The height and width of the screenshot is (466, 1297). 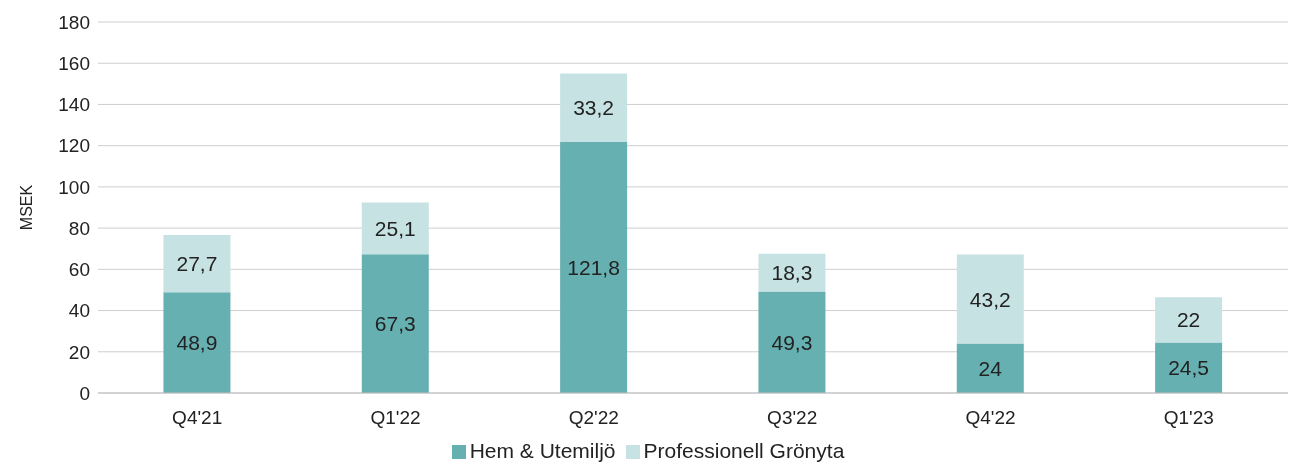 I want to click on data-label: 48,9, so click(x=197, y=343).